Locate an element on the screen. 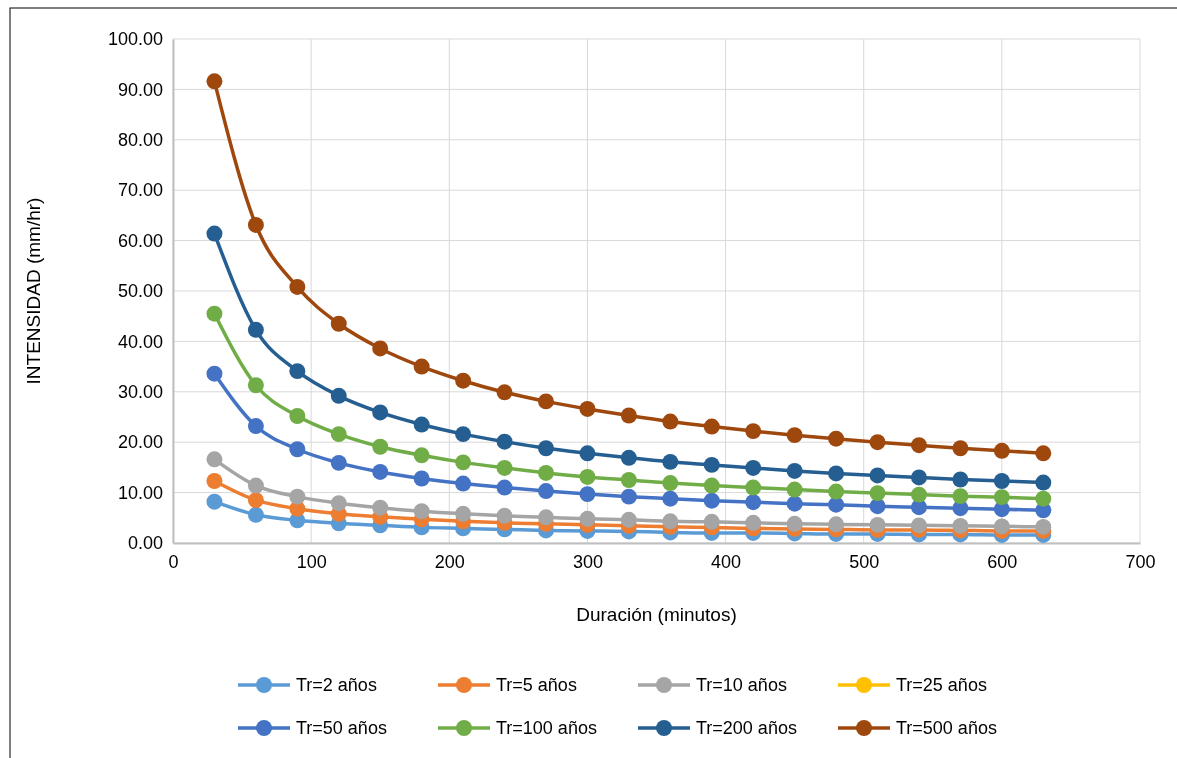 Image resolution: width=1177 pixels, height=758 pixels. x-tick-label: 600 is located at coordinates (1002, 561).